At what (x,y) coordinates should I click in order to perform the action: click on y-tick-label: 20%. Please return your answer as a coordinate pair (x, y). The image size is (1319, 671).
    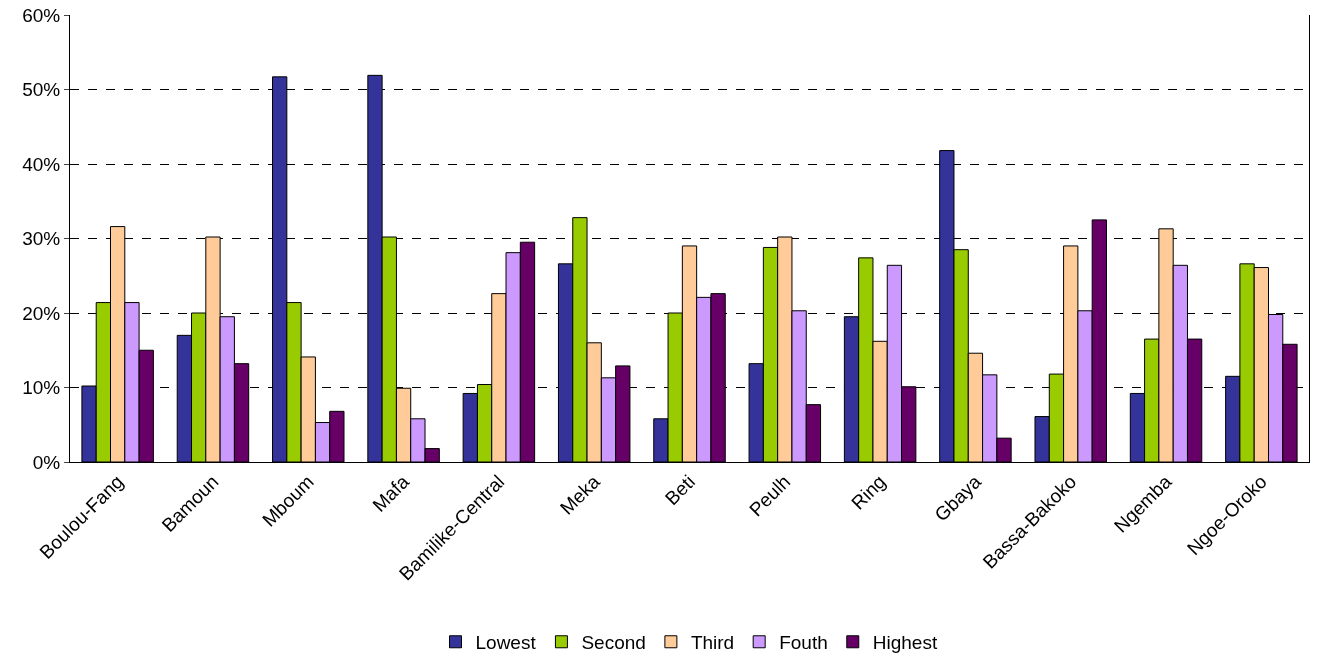
    Looking at the image, I should click on (41, 313).